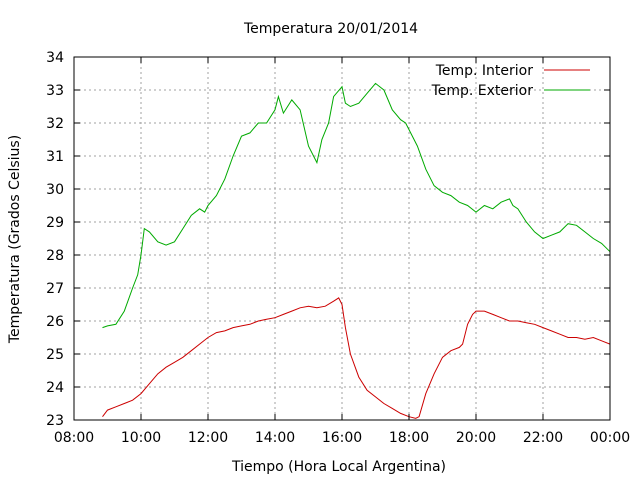 This screenshot has width=640, height=480. Describe the element at coordinates (55, 322) in the screenshot. I see `y-tick-label: 26` at that location.